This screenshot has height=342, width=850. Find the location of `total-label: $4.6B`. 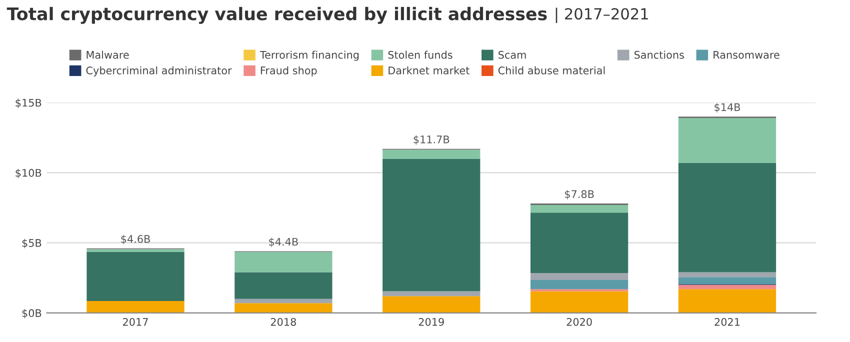

total-label: $4.6B is located at coordinates (135, 239).